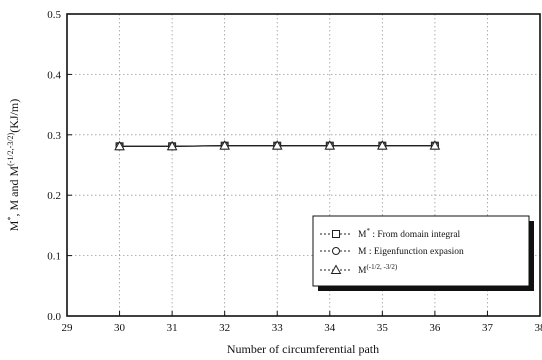  Describe the element at coordinates (54, 75) in the screenshot. I see `y-tick-label: 0.4` at that location.